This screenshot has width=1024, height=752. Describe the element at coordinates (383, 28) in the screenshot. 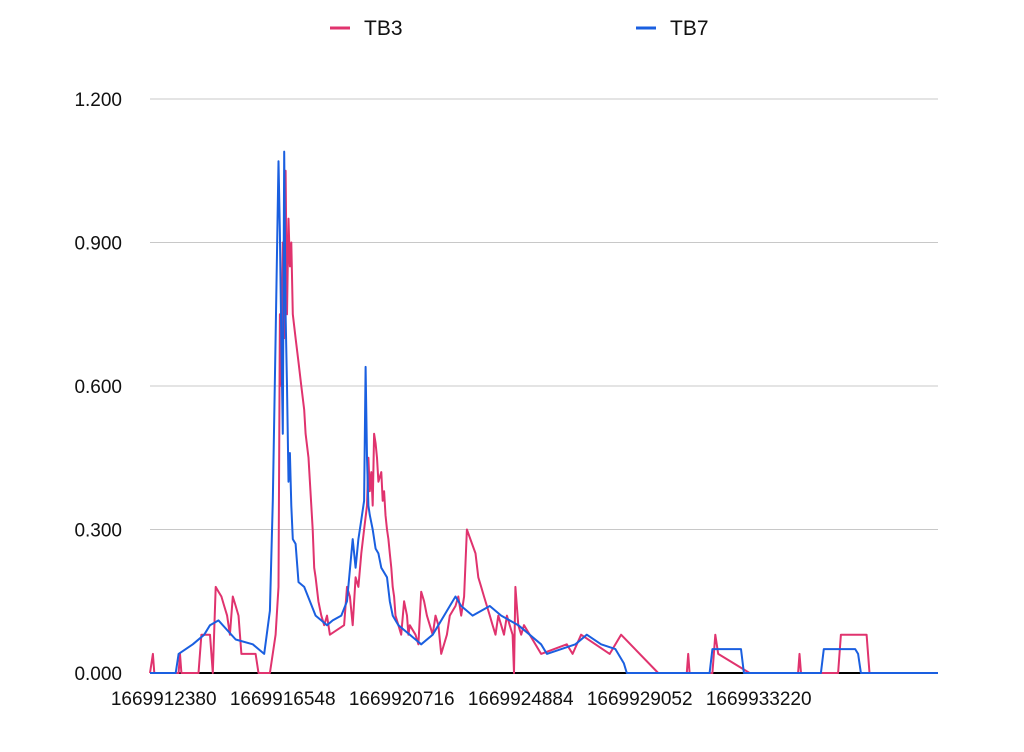

I see `legend-label-tb3: TB3` at that location.